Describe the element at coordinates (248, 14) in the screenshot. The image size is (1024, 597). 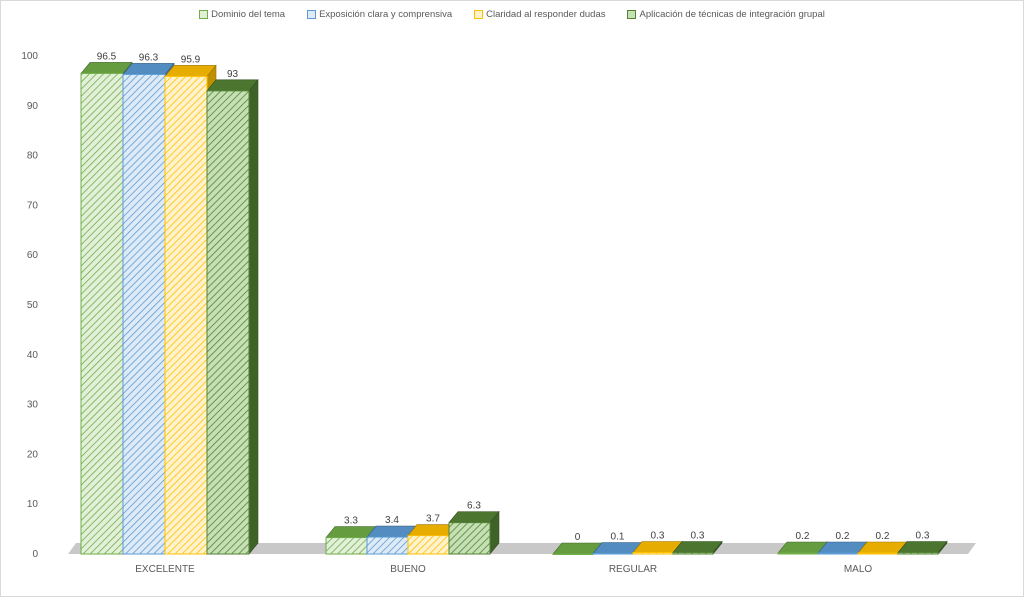
I see `legend-label-dominio: Dominio del tema` at that location.